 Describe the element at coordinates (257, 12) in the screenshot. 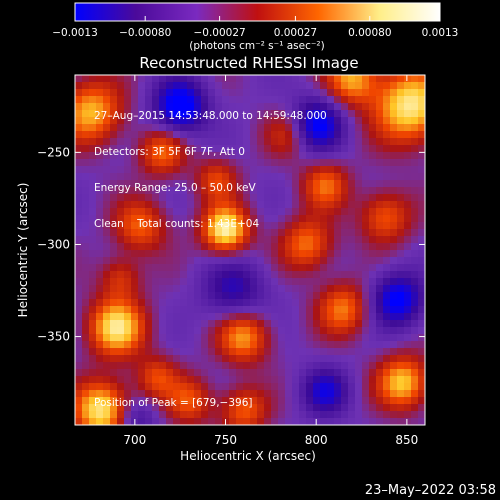

I see `colorbar` at that location.